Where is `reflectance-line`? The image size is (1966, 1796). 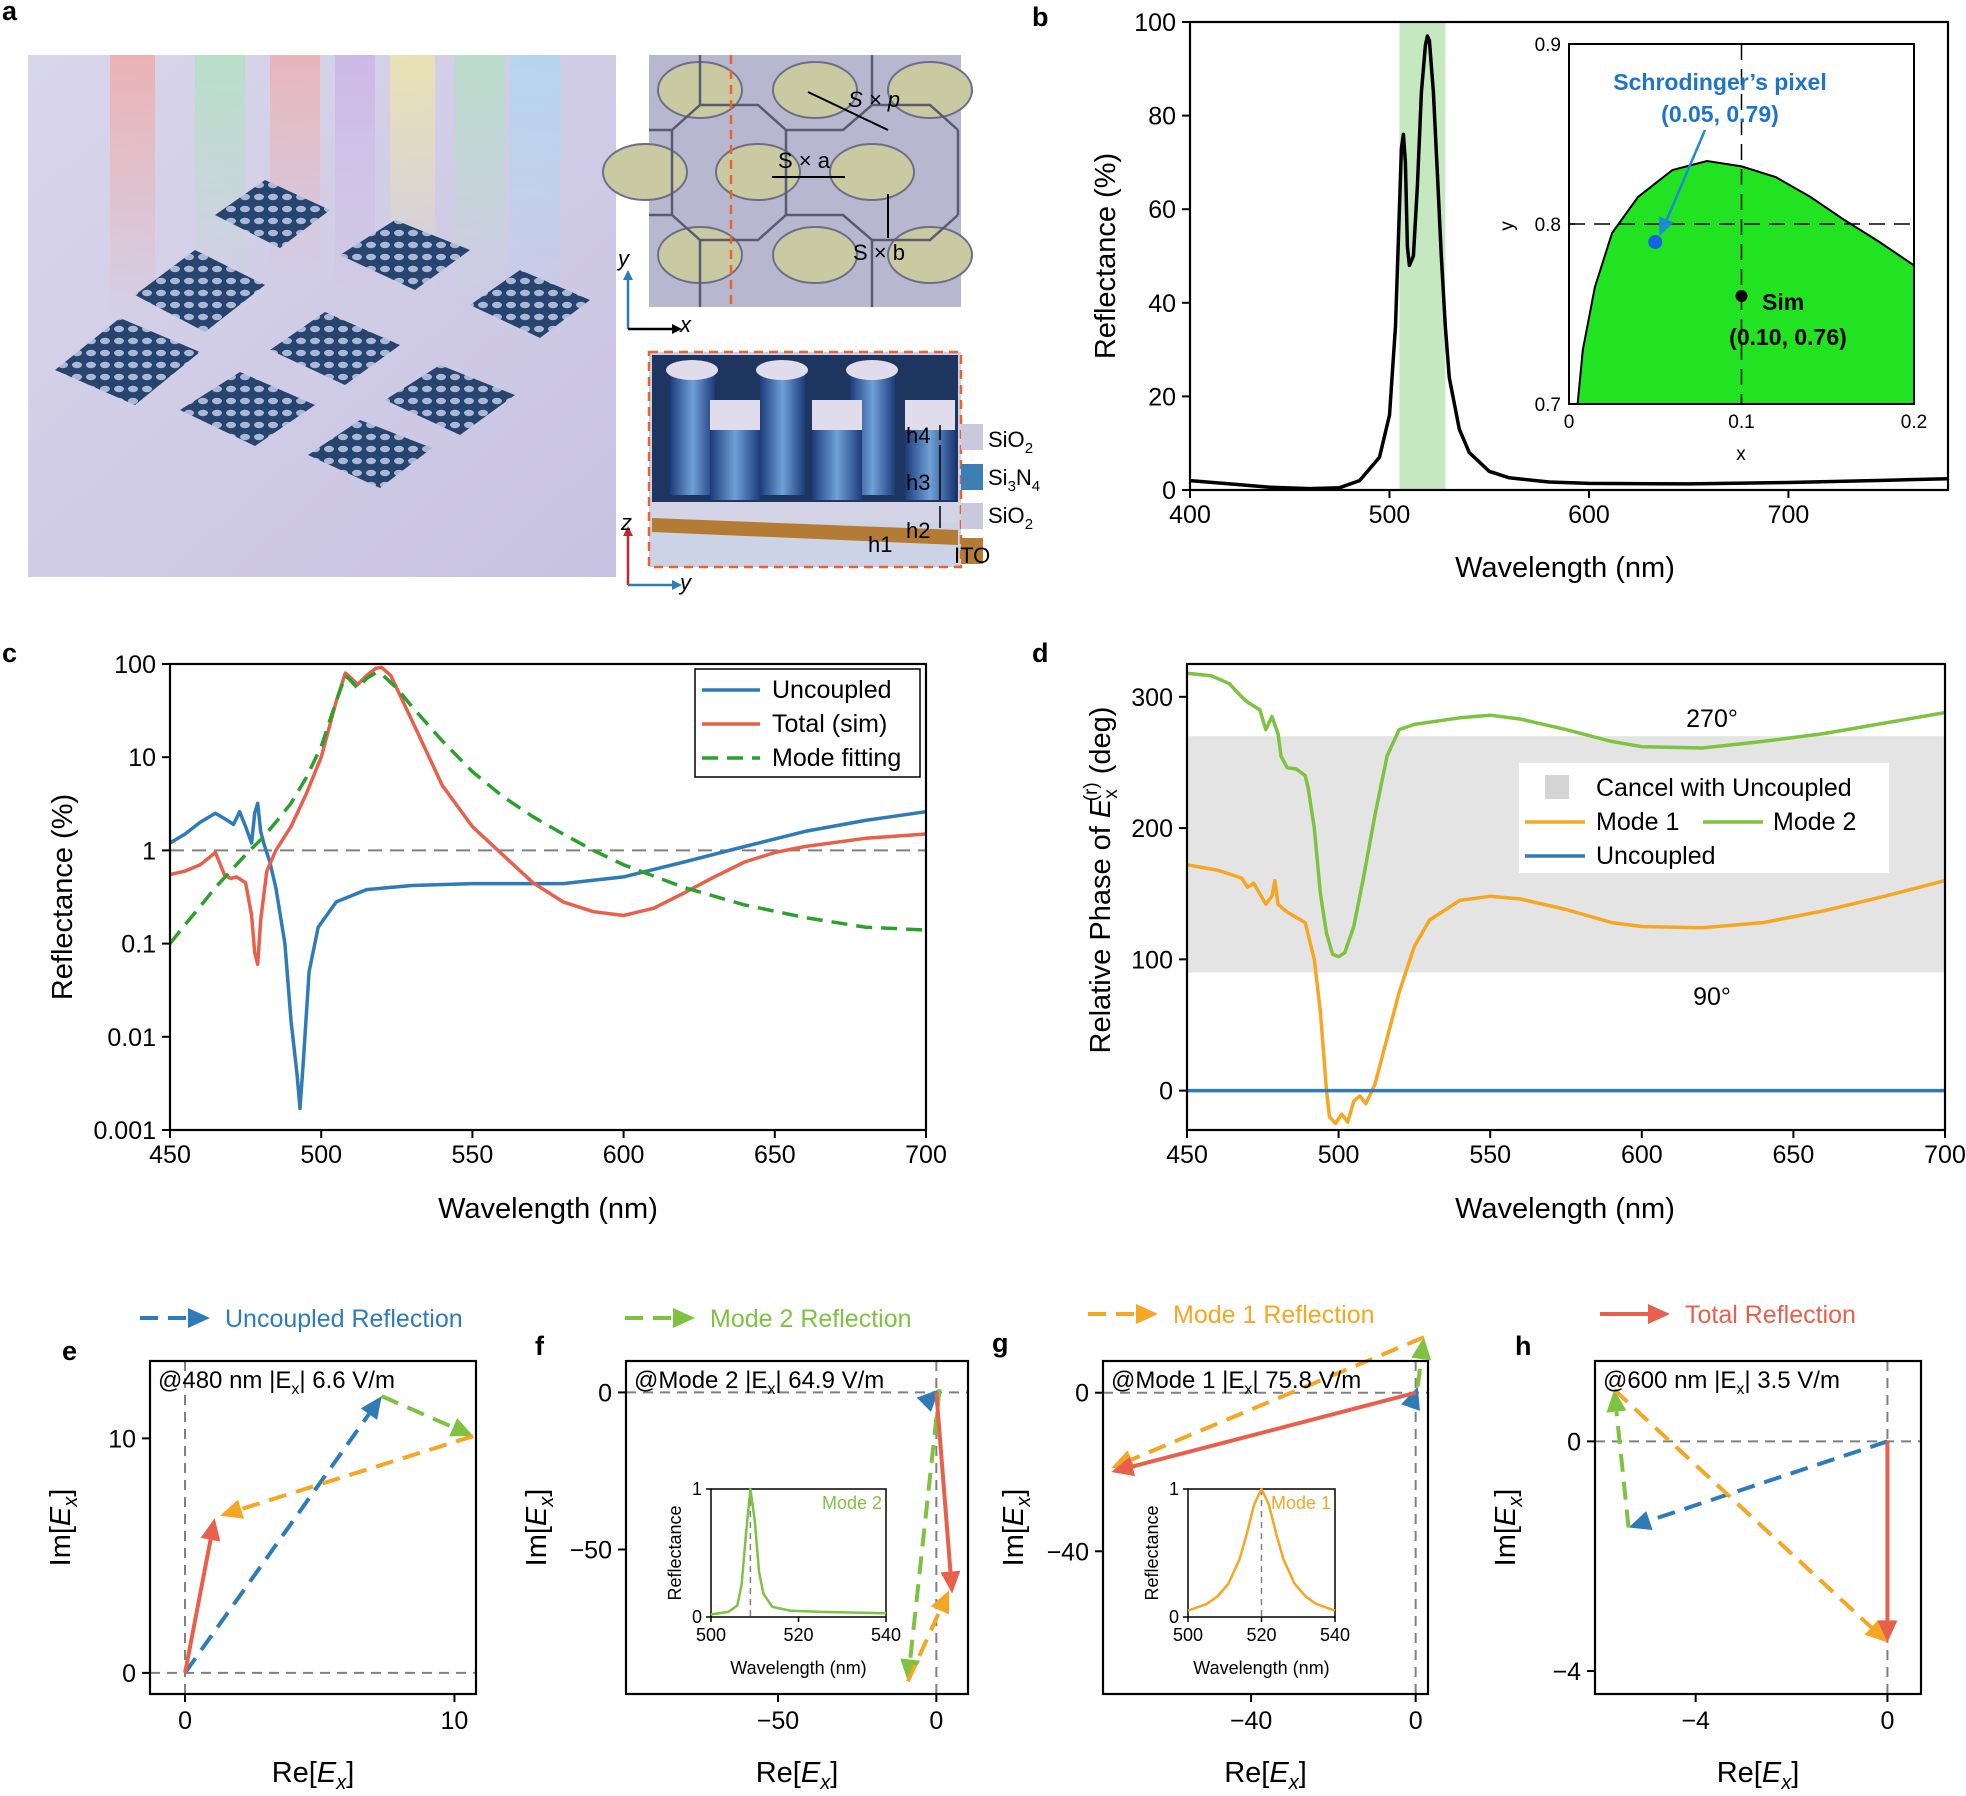
reflectance-line is located at coordinates (1569, 262).